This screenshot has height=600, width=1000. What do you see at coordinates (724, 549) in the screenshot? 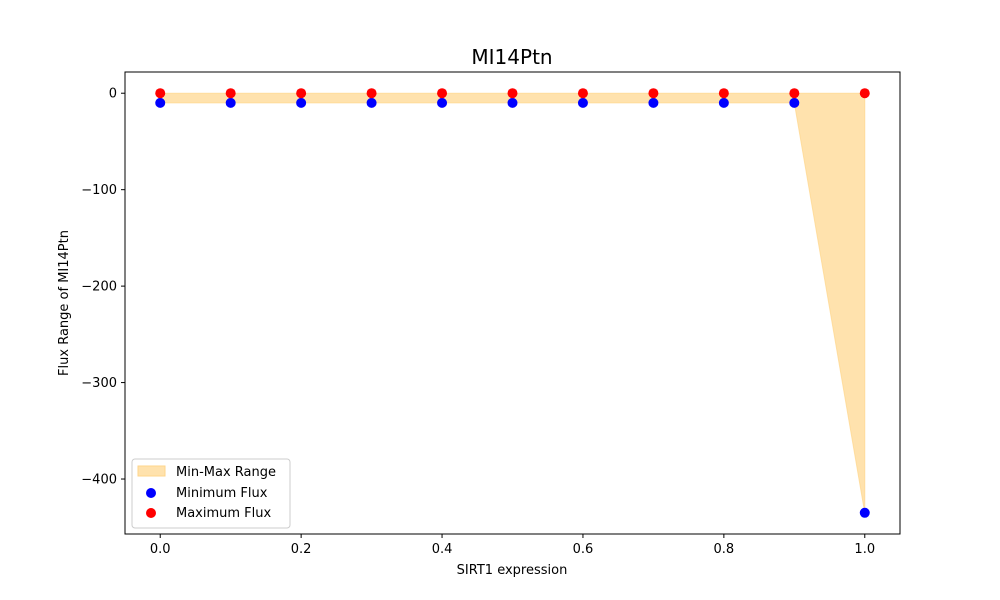
I see `x-tick-label: 0.8` at bounding box center [724, 549].